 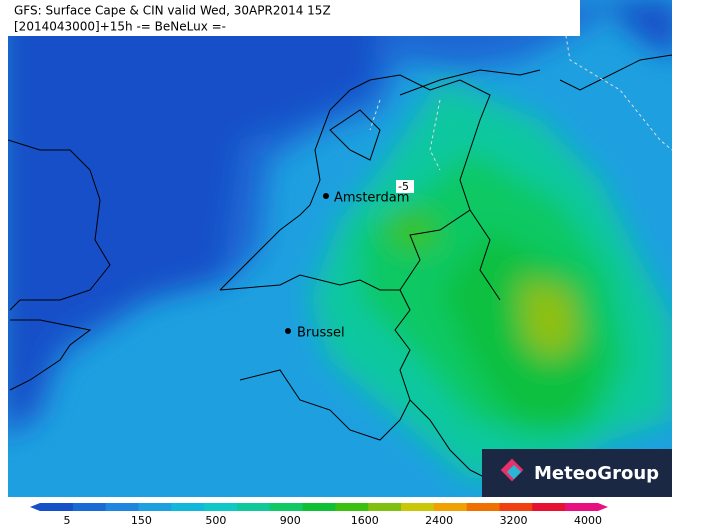 I want to click on legend-tick-label: 5, so click(x=67, y=520).